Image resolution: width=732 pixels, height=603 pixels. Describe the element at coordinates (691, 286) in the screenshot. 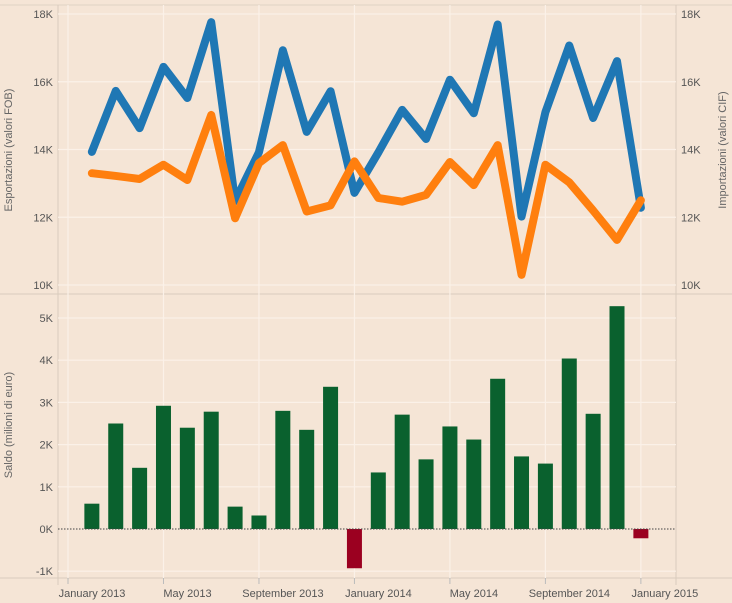

I see `right-y-tick-label: 10K` at that location.